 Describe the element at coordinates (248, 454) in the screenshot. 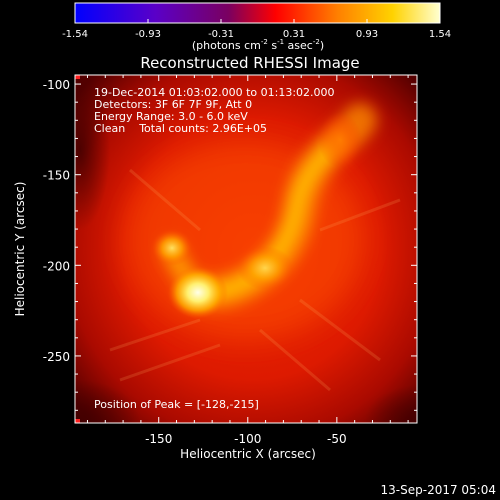

I see `x-axis-label: Heliocentric X (arcsec)` at that location.